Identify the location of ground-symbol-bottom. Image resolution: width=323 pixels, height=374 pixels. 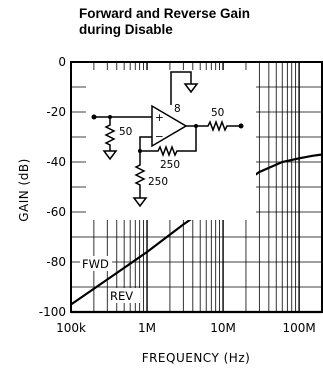
(140, 202).